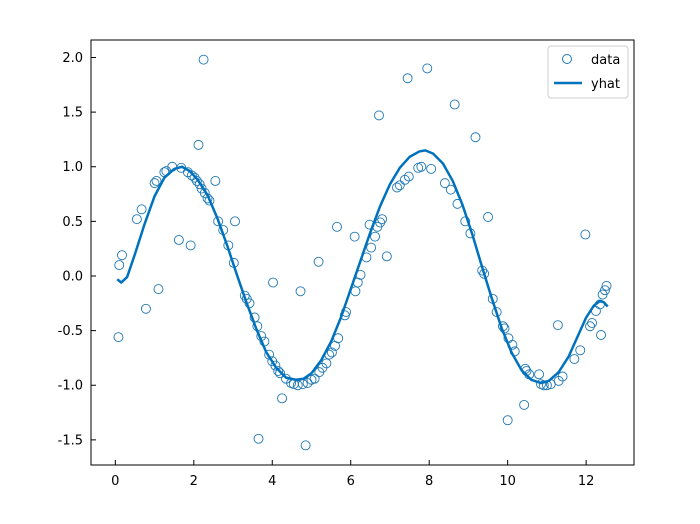 The height and width of the screenshot is (524, 700). I want to click on legend-yhat-label: yhat, so click(605, 84).